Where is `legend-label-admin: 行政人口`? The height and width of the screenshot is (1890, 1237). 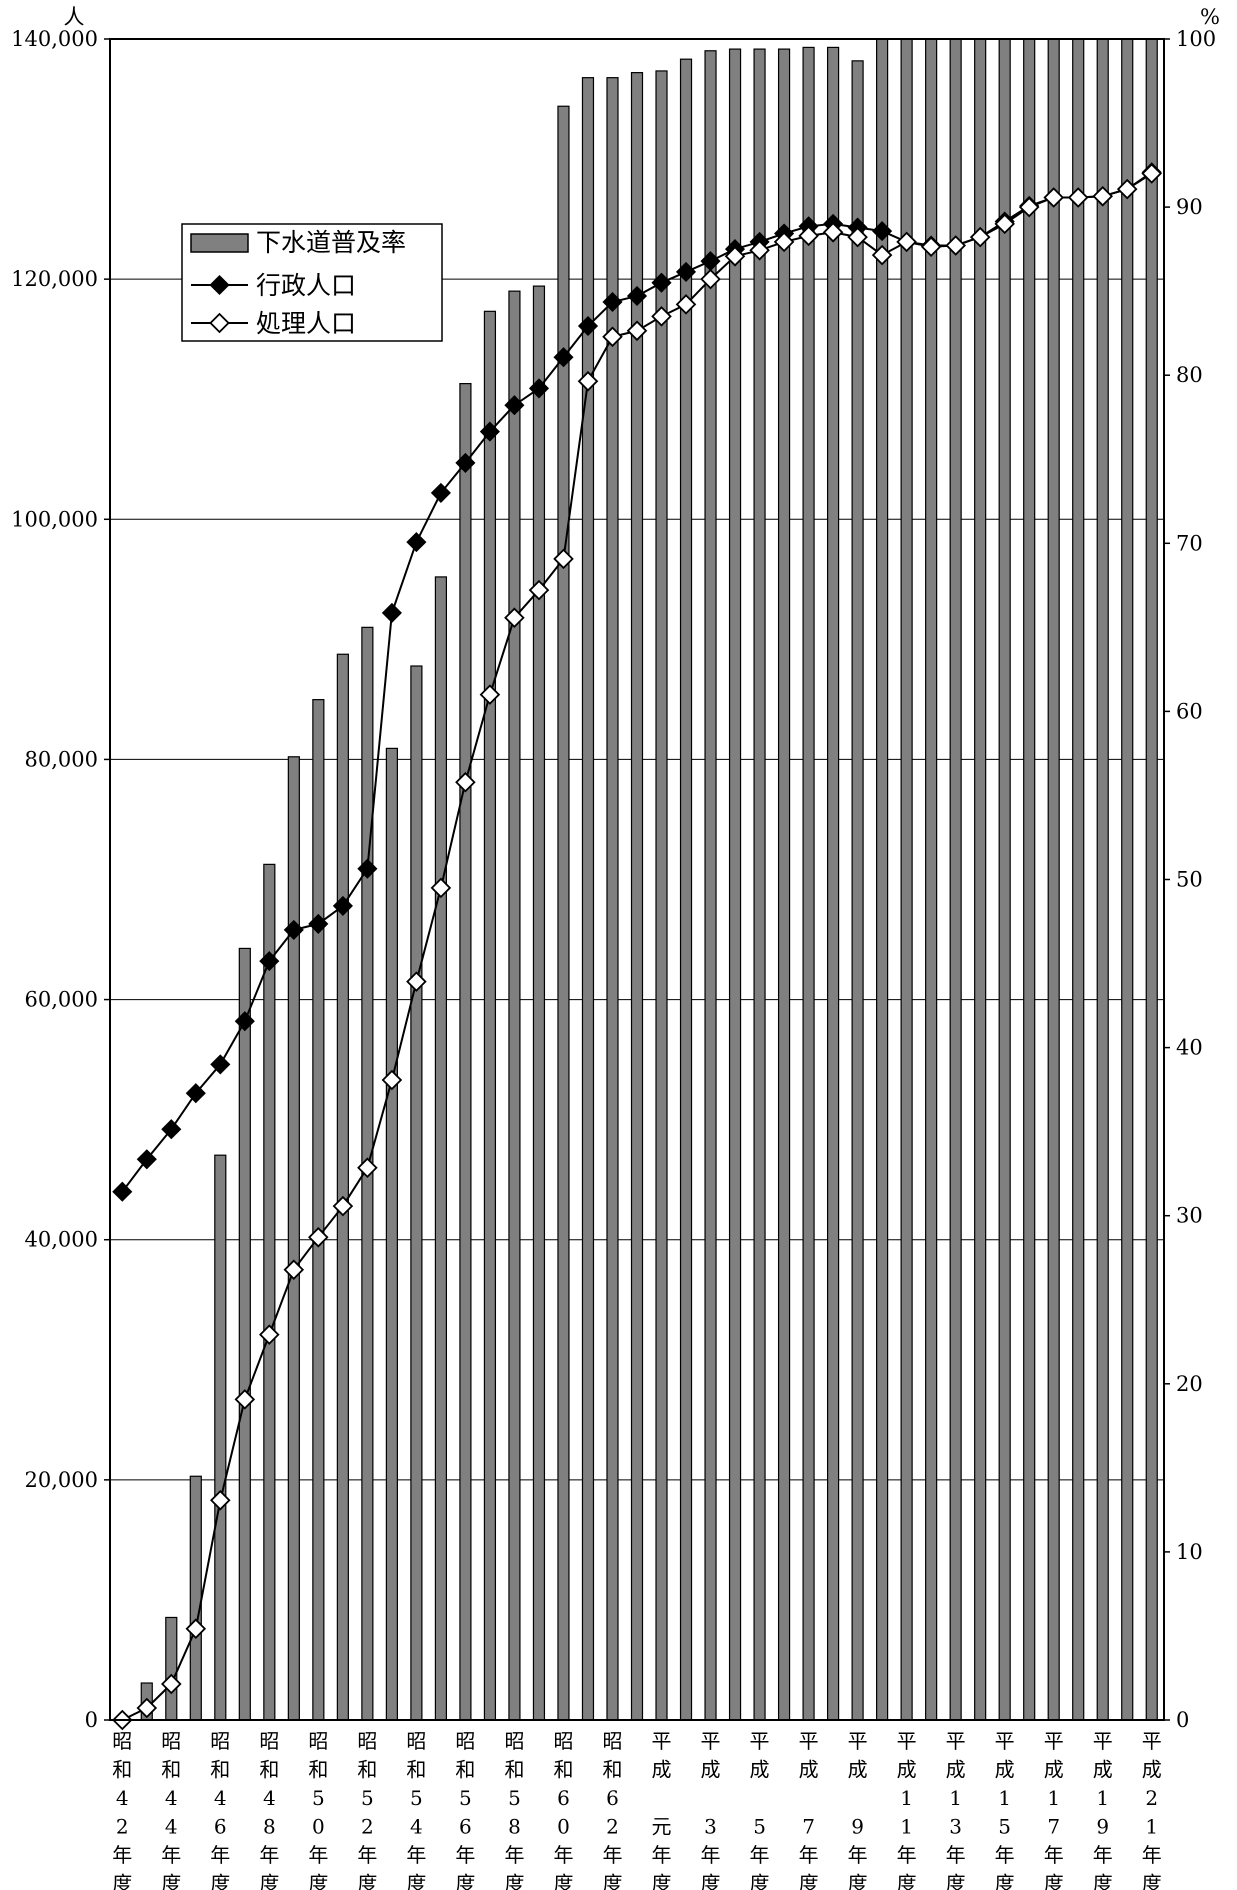 legend-label-admin: 行政人口 is located at coordinates (306, 285).